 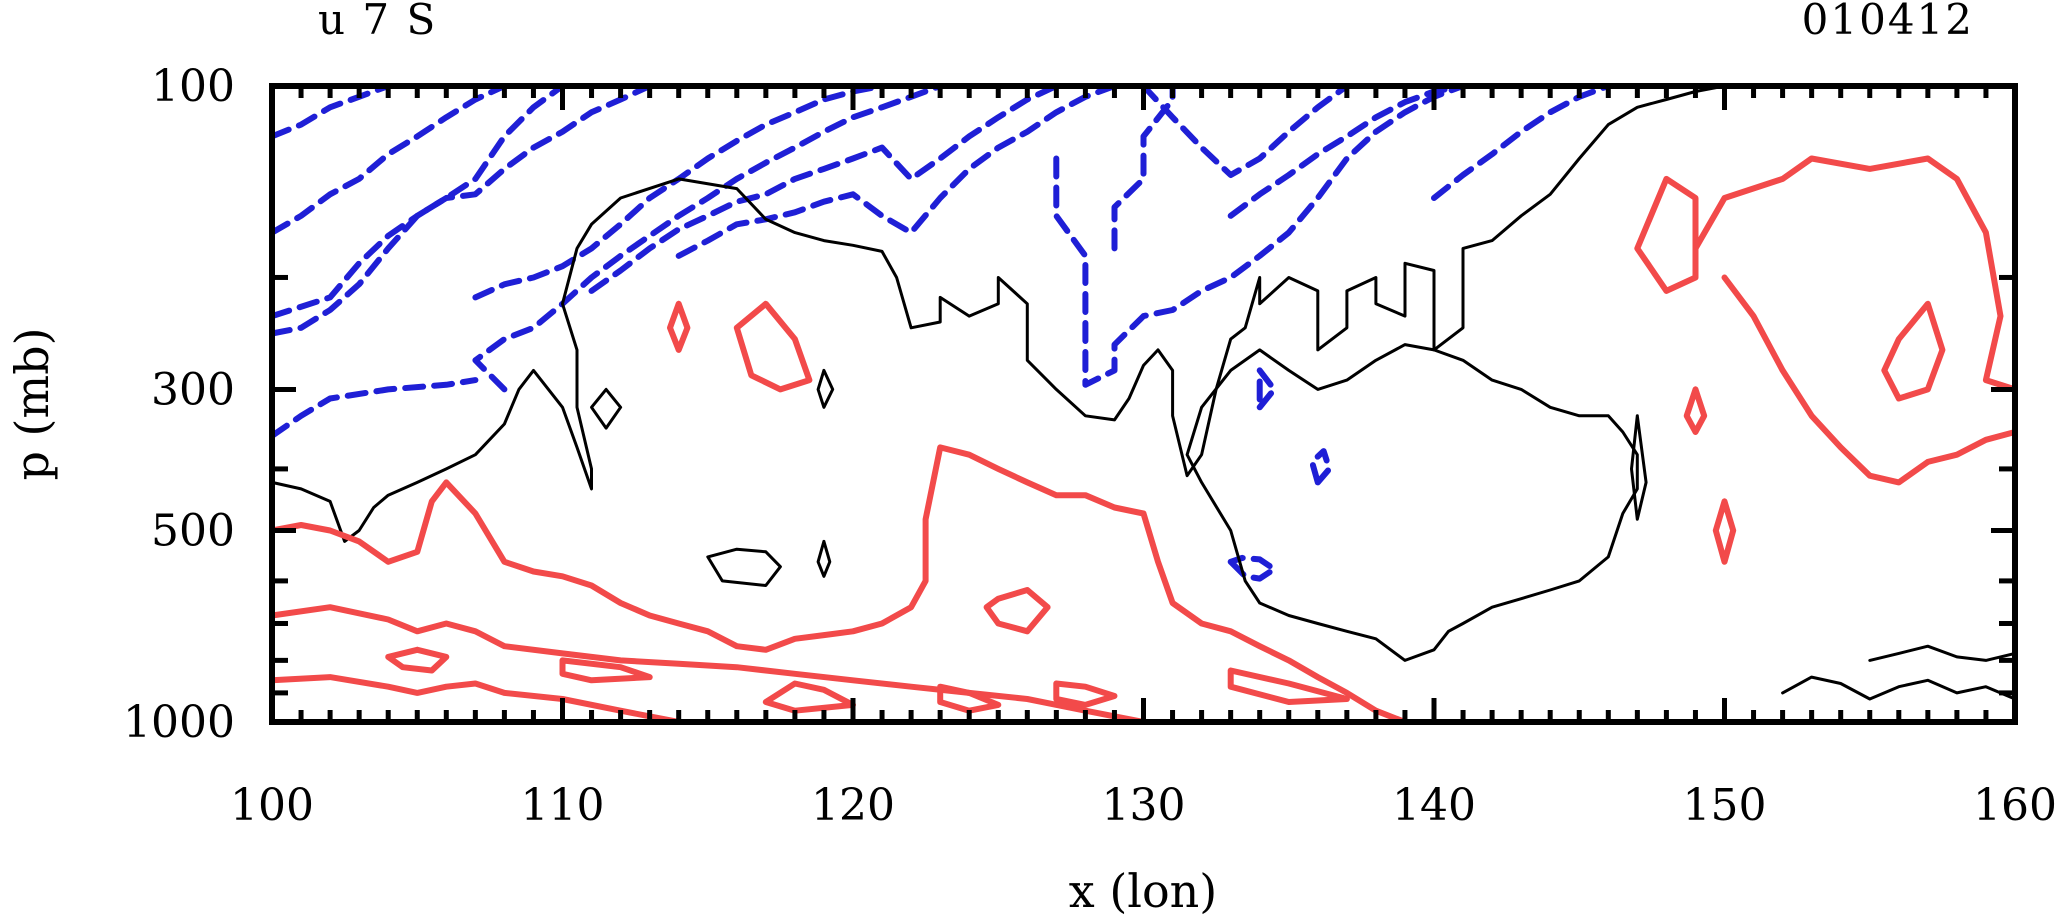 What do you see at coordinates (563, 805) in the screenshot?
I see `x-tick-label: 110` at bounding box center [563, 805].